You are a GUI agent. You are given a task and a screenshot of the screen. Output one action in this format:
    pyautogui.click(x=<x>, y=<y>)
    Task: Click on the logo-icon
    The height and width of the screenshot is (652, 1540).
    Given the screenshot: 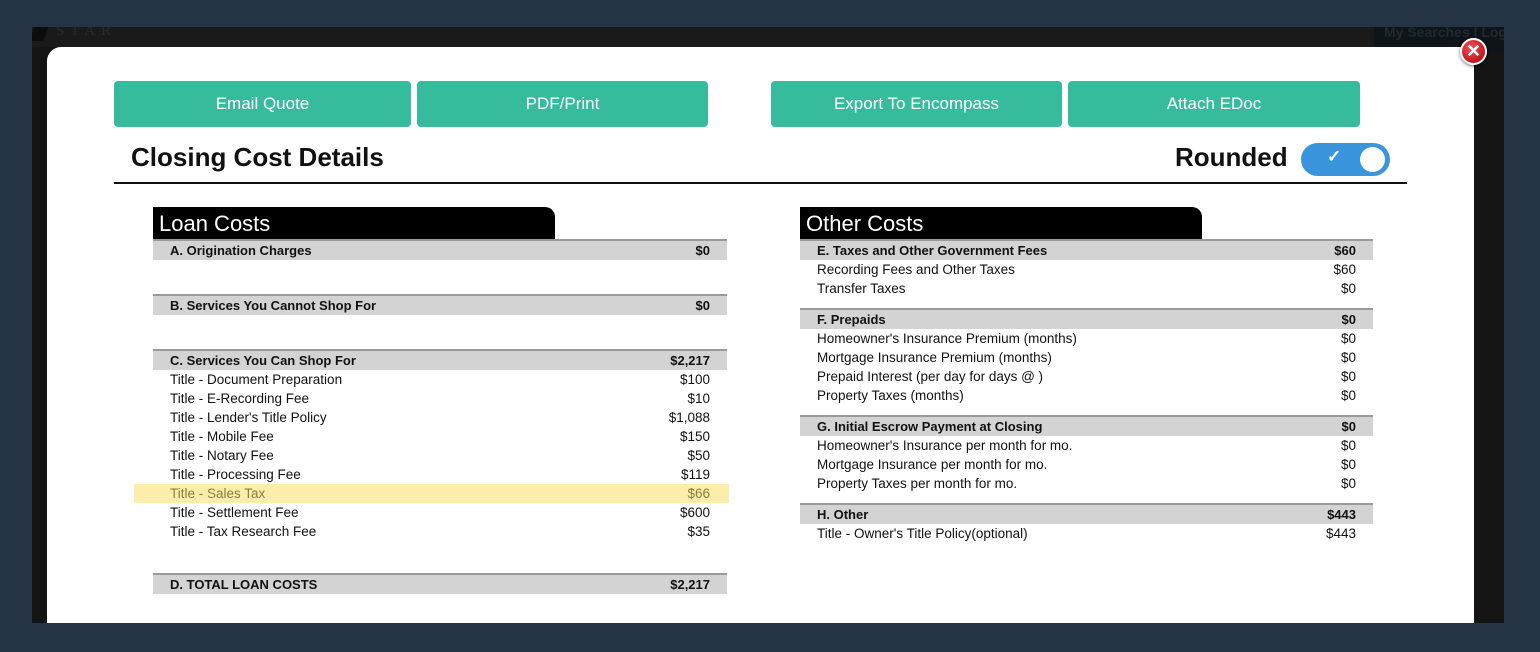 What is the action you would take?
    pyautogui.click(x=40, y=34)
    